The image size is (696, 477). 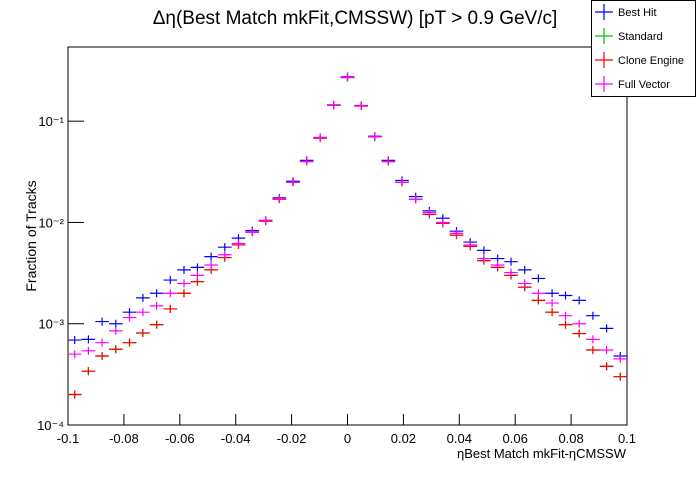 I want to click on legend-box, so click(x=643, y=48).